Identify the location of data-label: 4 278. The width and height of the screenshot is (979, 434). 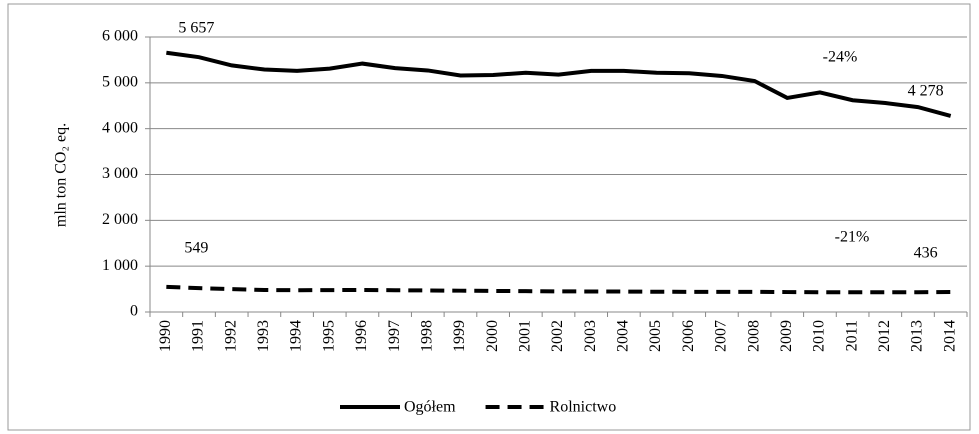
(926, 91).